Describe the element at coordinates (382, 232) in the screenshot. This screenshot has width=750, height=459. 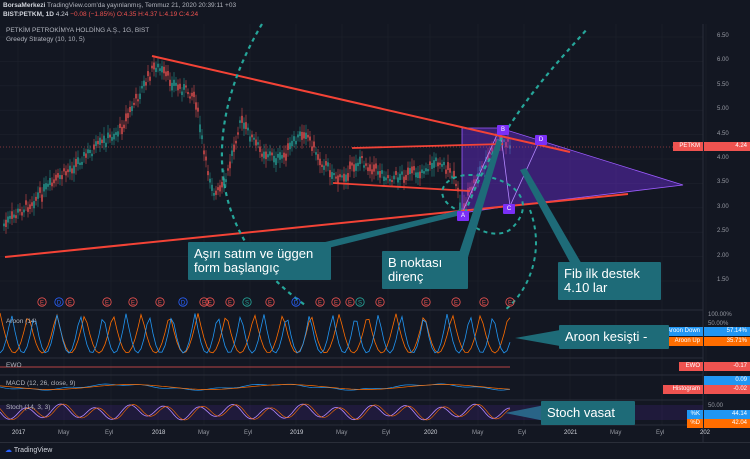
I see `callout-pointer-oversold` at that location.